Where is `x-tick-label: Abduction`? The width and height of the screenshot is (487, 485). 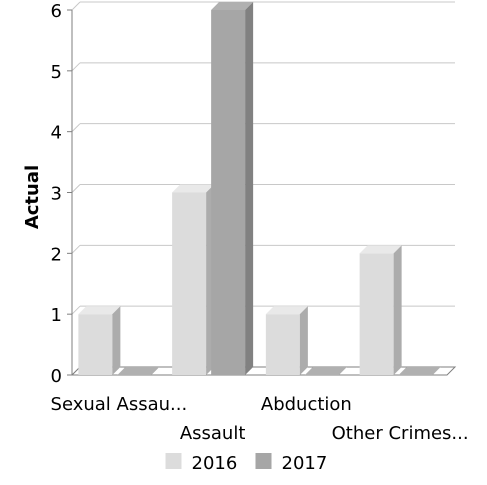
x-tick-label: Abduction is located at coordinates (306, 404).